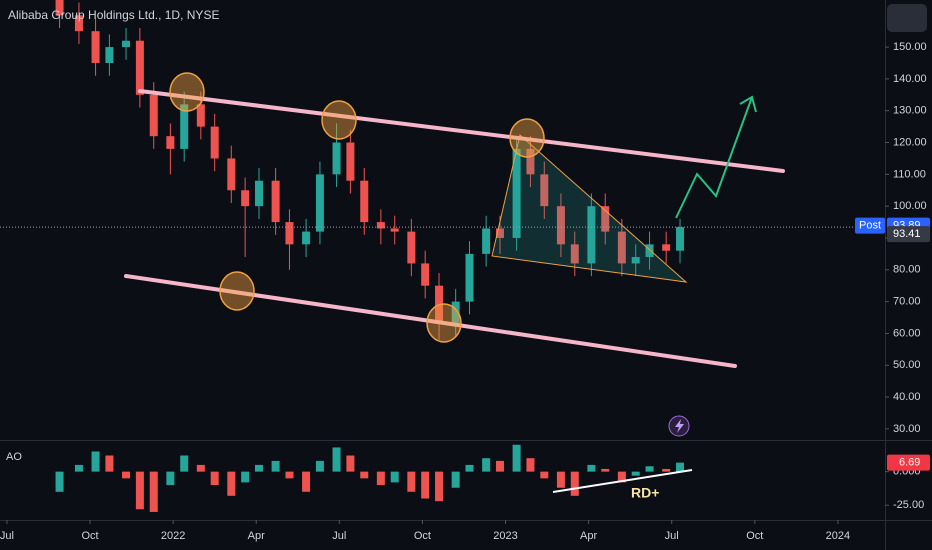  I want to click on indicator-name: AO, so click(14, 457).